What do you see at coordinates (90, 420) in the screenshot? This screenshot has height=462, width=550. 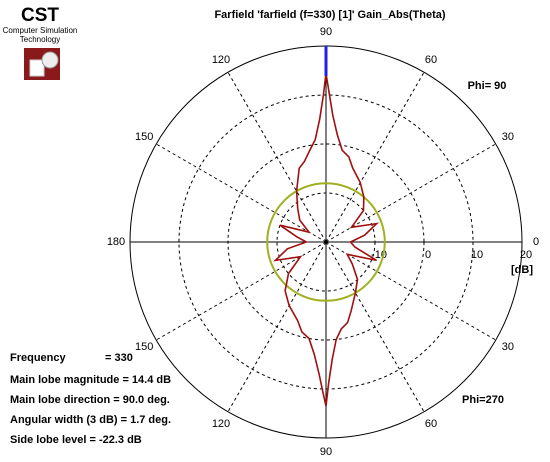 I see `info-text: Angular width (3 dB) = 1.7 deg.` at bounding box center [90, 420].